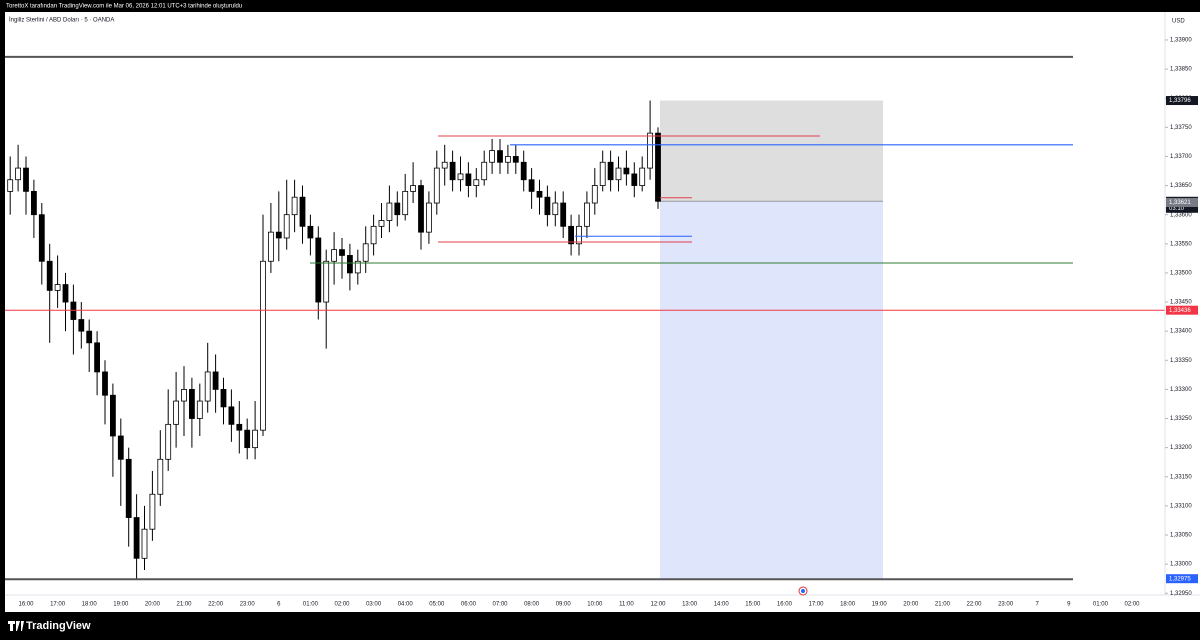 The height and width of the screenshot is (640, 1200). What do you see at coordinates (1181, 448) in the screenshot?
I see `y-tick-label: 1,33200` at bounding box center [1181, 448].